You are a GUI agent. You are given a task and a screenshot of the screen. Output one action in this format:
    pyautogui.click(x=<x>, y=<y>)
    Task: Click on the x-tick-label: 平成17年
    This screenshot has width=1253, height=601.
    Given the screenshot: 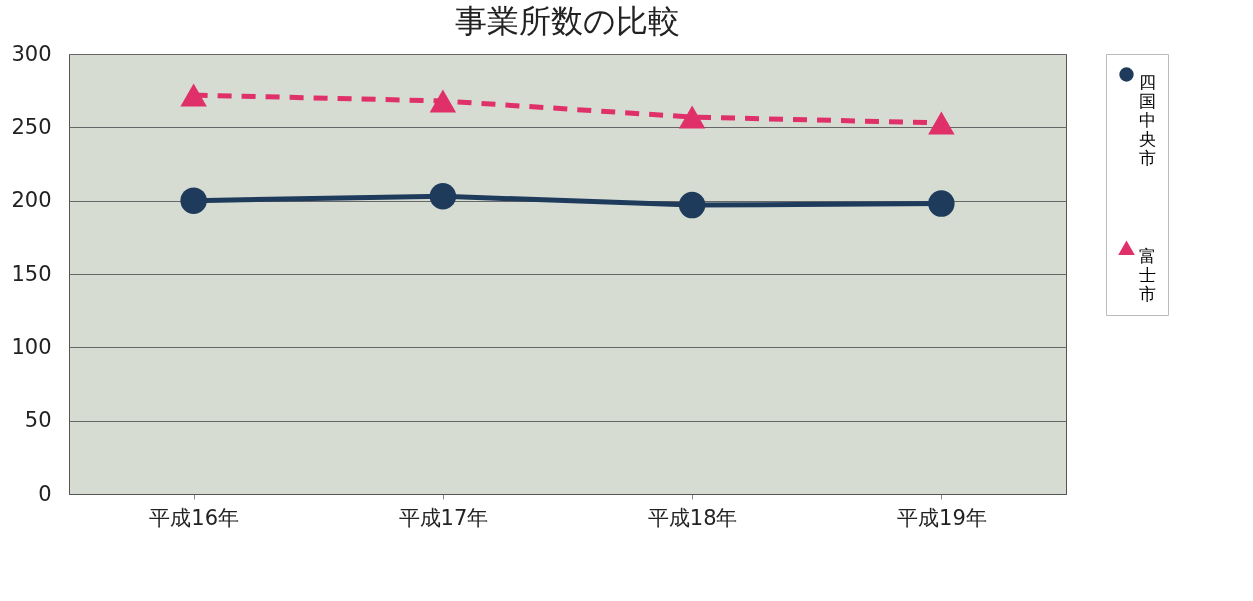 What is the action you would take?
    pyautogui.click(x=443, y=517)
    